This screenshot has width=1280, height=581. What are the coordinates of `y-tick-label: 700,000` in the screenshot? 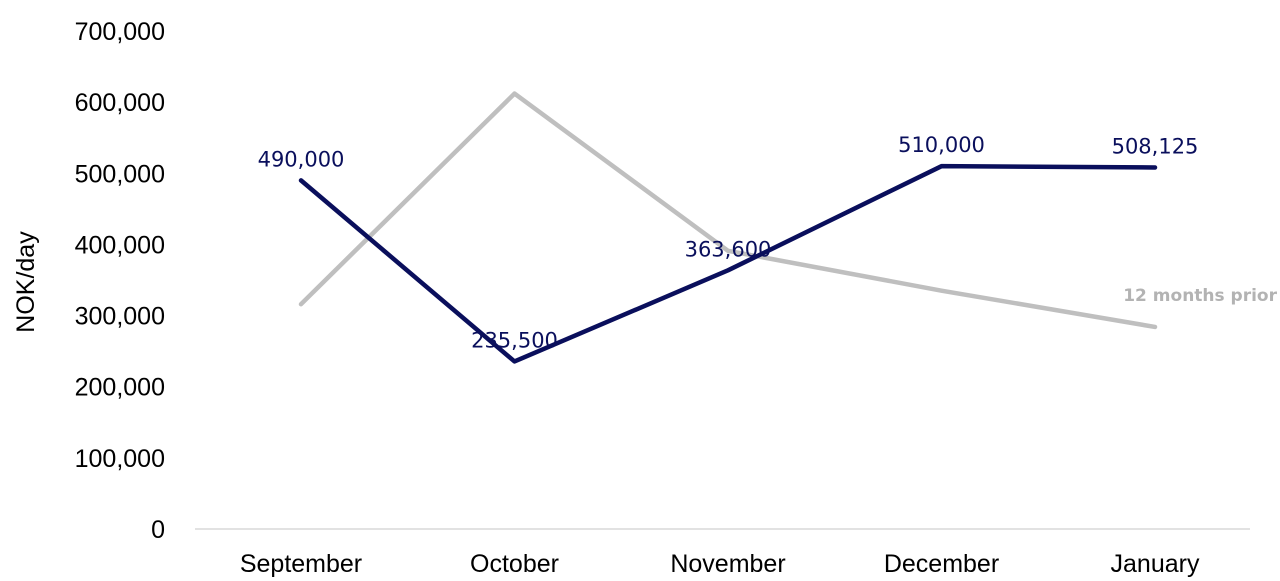 It's located at (120, 32).